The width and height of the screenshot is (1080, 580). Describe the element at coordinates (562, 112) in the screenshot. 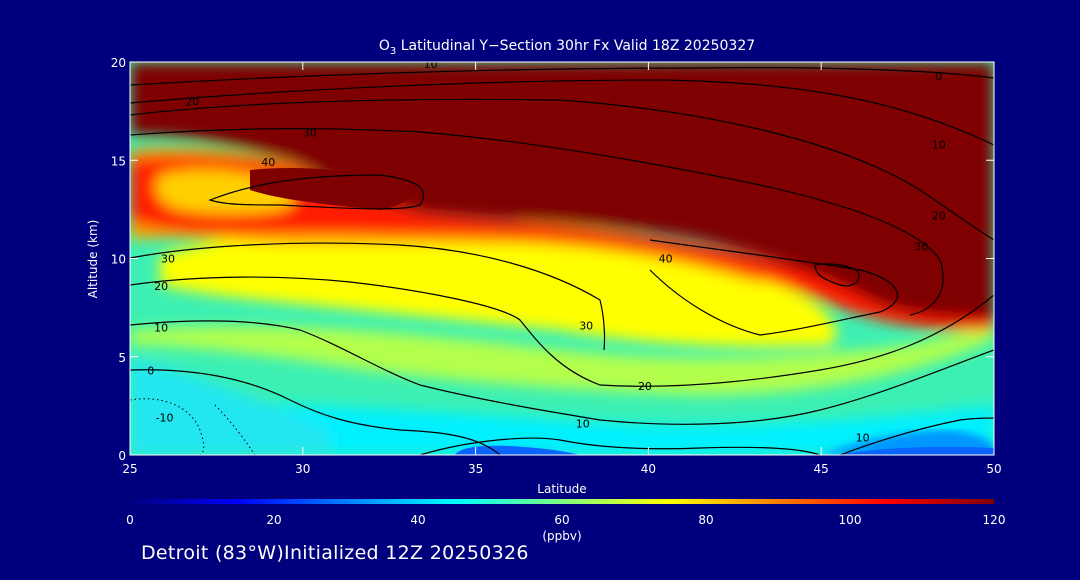

I see `contour-line-10-top` at that location.